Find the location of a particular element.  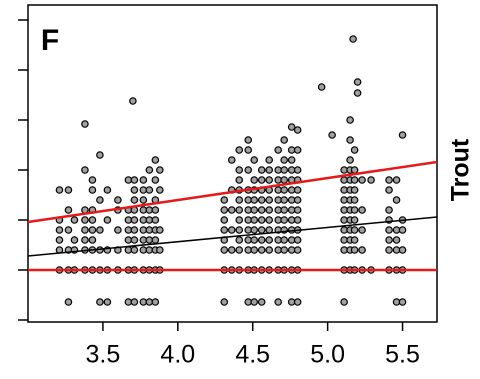

x-tick-label: 3.5 is located at coordinates (103, 355).